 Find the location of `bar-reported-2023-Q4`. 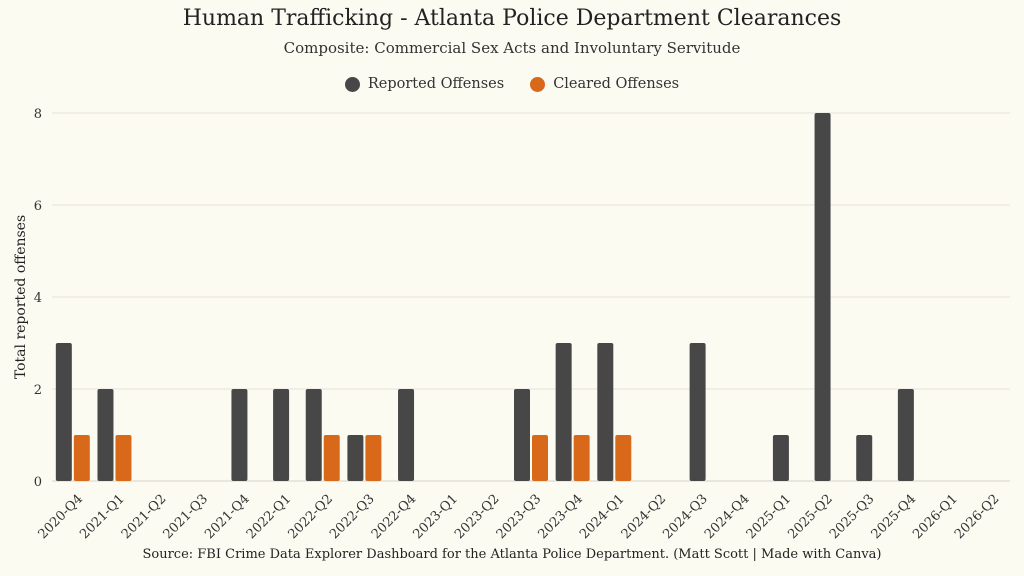

bar-reported-2023-Q4 is located at coordinates (563, 412).